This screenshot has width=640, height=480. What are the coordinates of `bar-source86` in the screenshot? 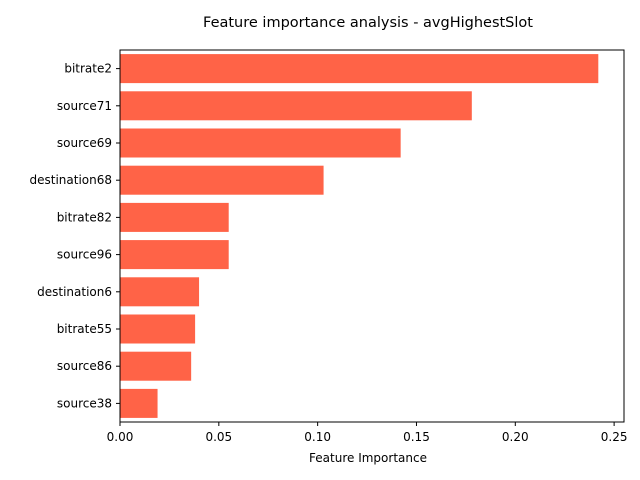 It's located at (156, 366).